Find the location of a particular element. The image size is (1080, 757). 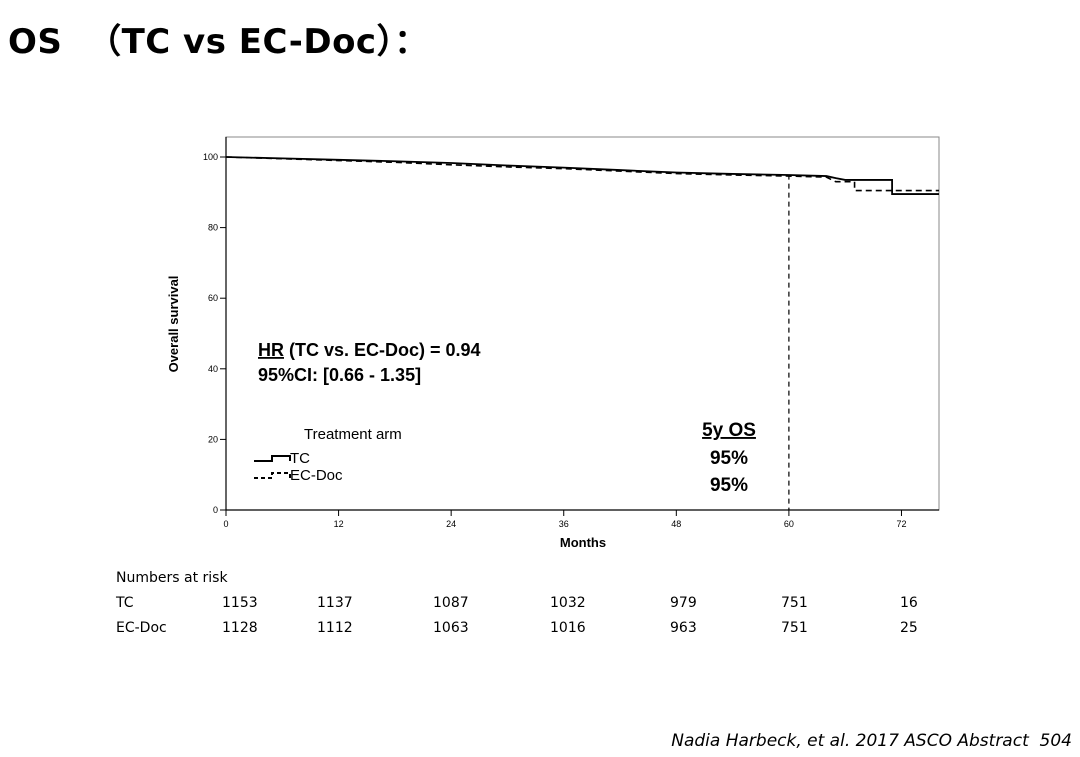

y-tick-label: 0 is located at coordinates (215, 510).